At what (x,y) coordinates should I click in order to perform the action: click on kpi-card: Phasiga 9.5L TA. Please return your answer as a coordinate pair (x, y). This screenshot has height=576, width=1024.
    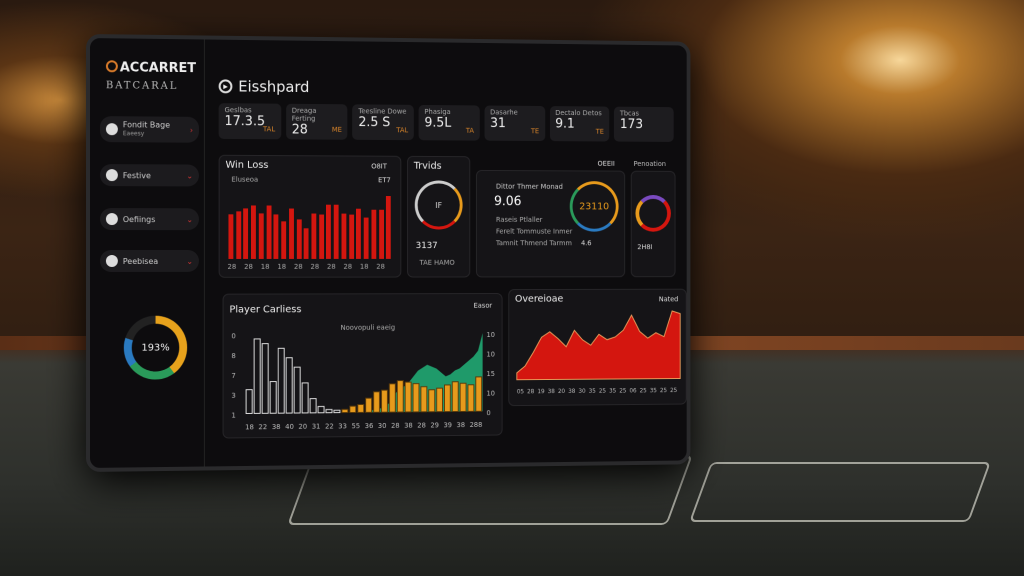
    Looking at the image, I should click on (449, 122).